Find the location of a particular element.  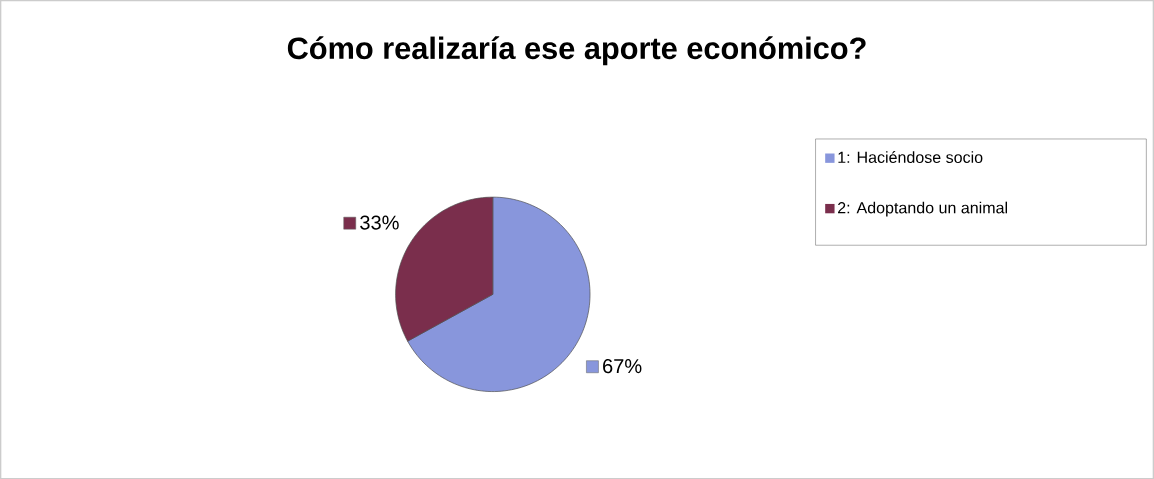

legend-label: 2: Adoptando un animal is located at coordinates (922, 209).